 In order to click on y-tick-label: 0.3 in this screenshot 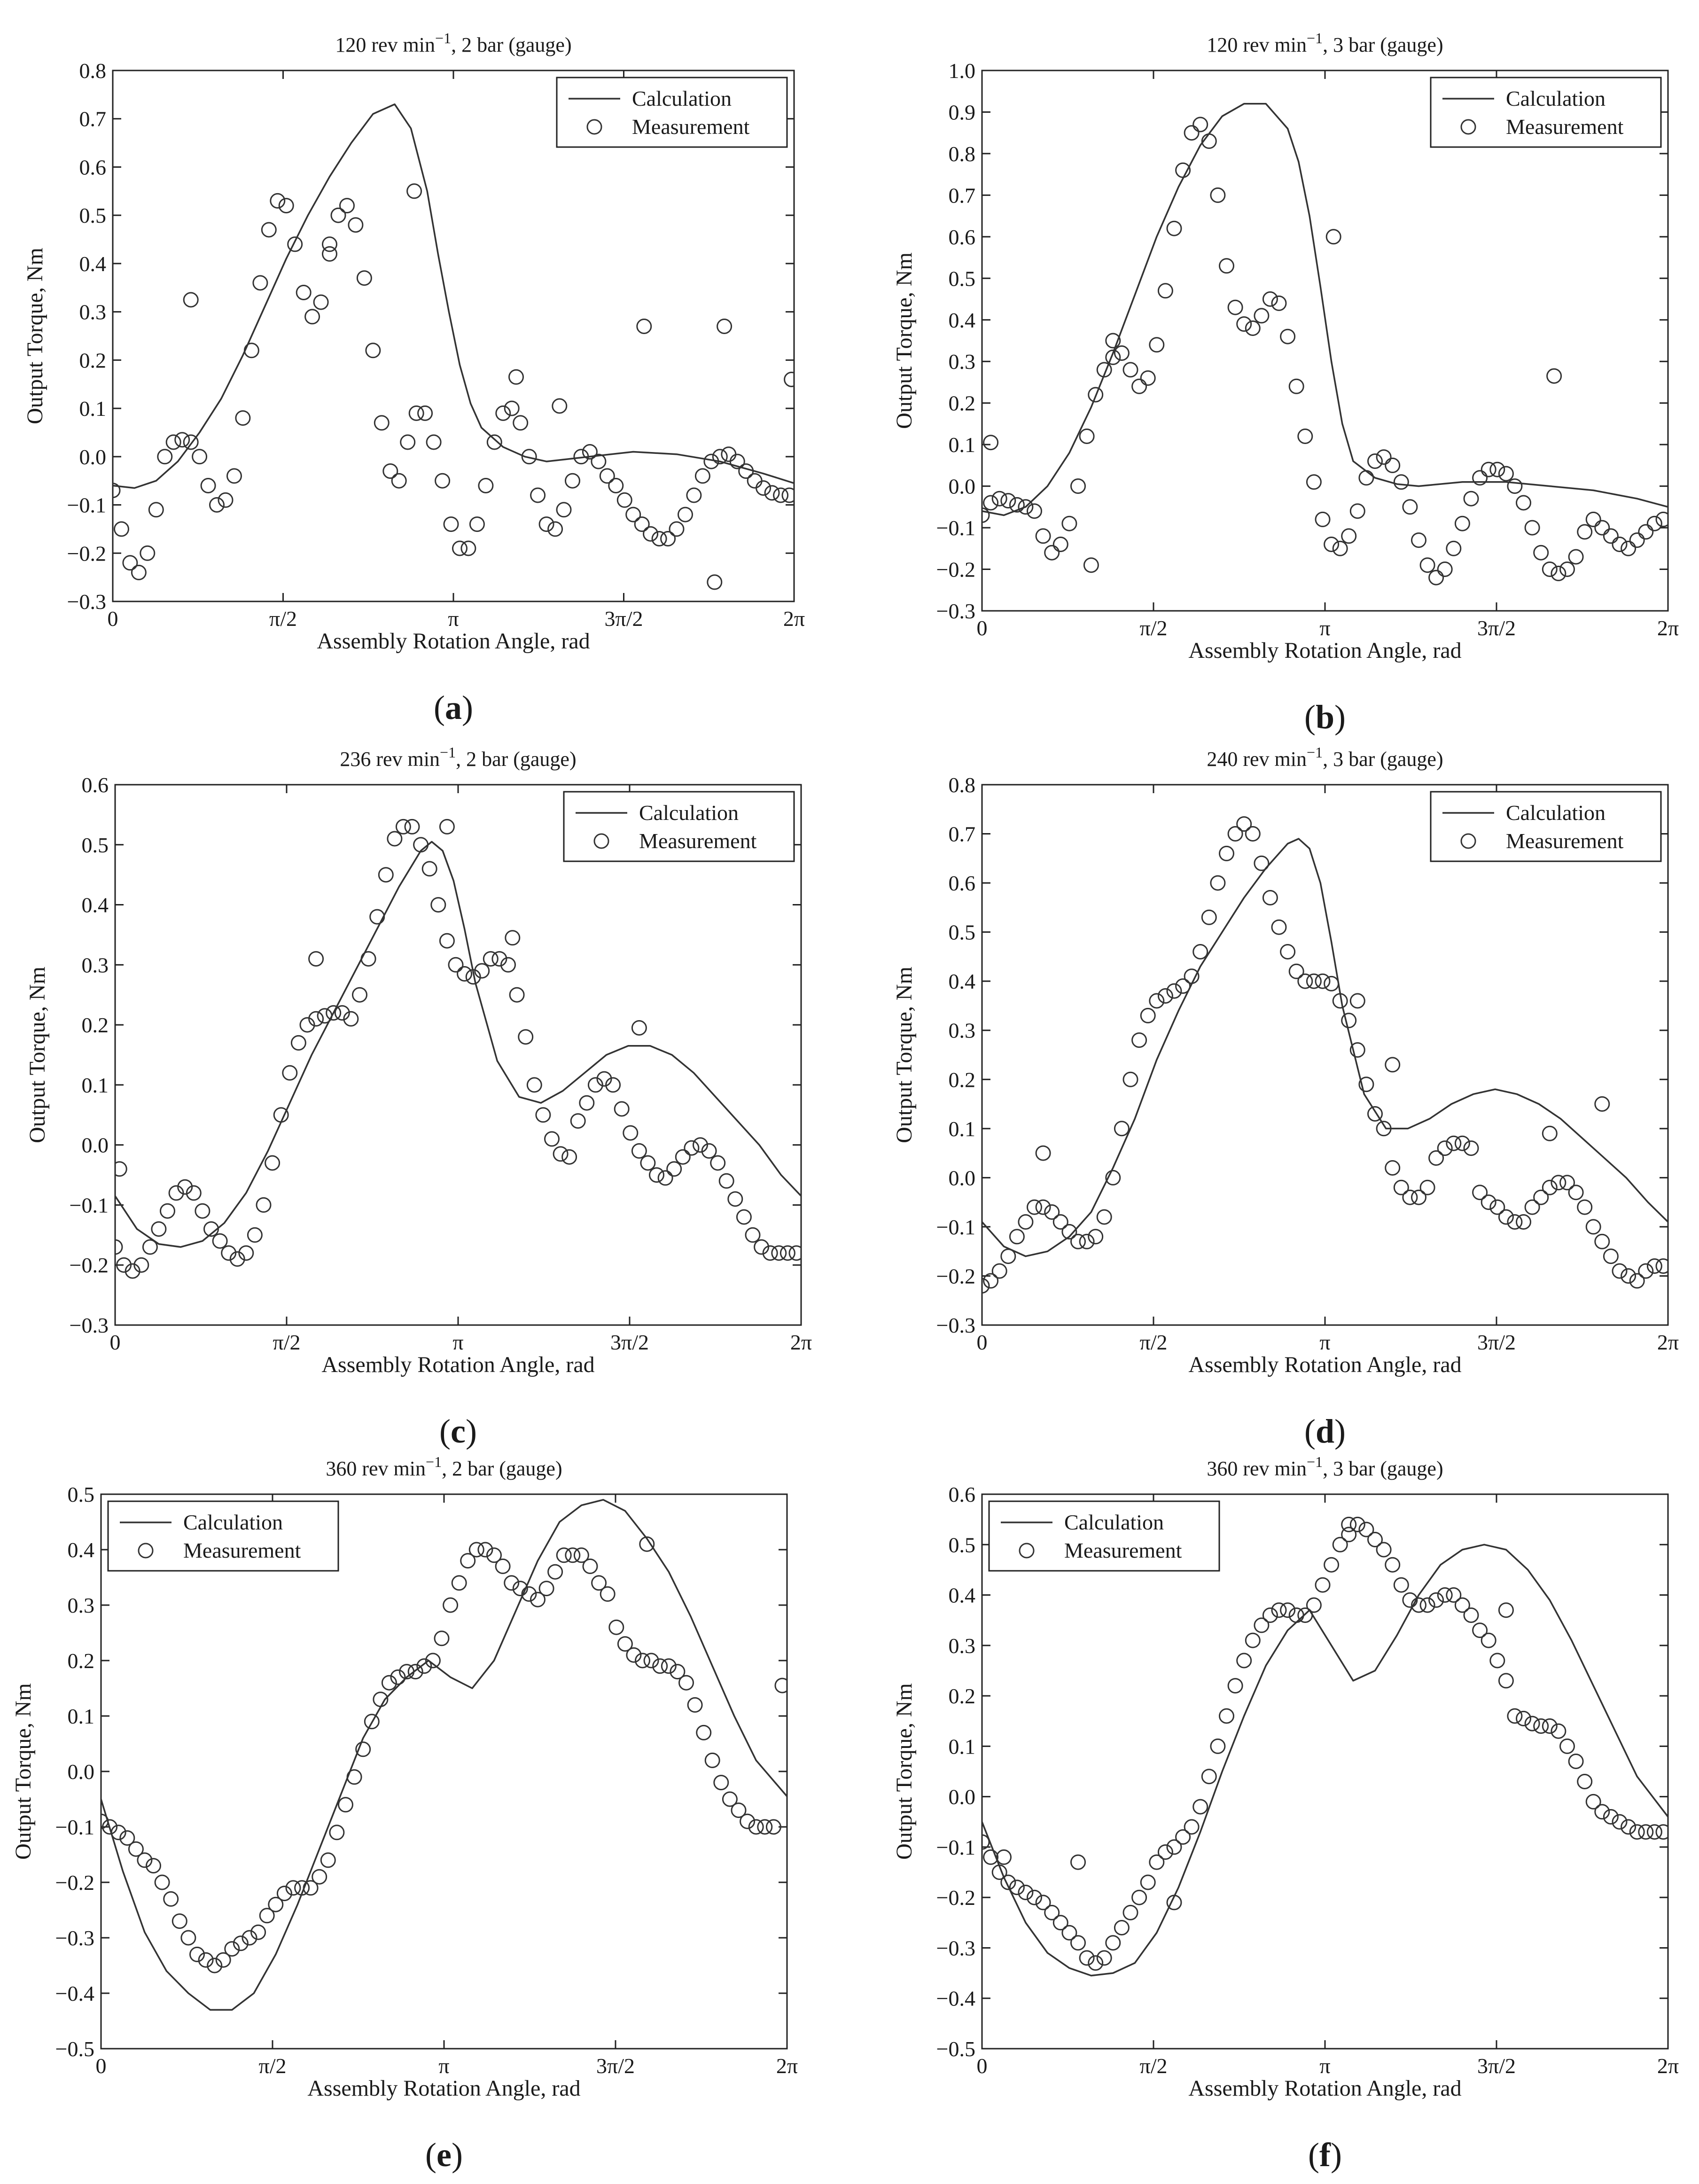, I will do `click(81, 1605)`.